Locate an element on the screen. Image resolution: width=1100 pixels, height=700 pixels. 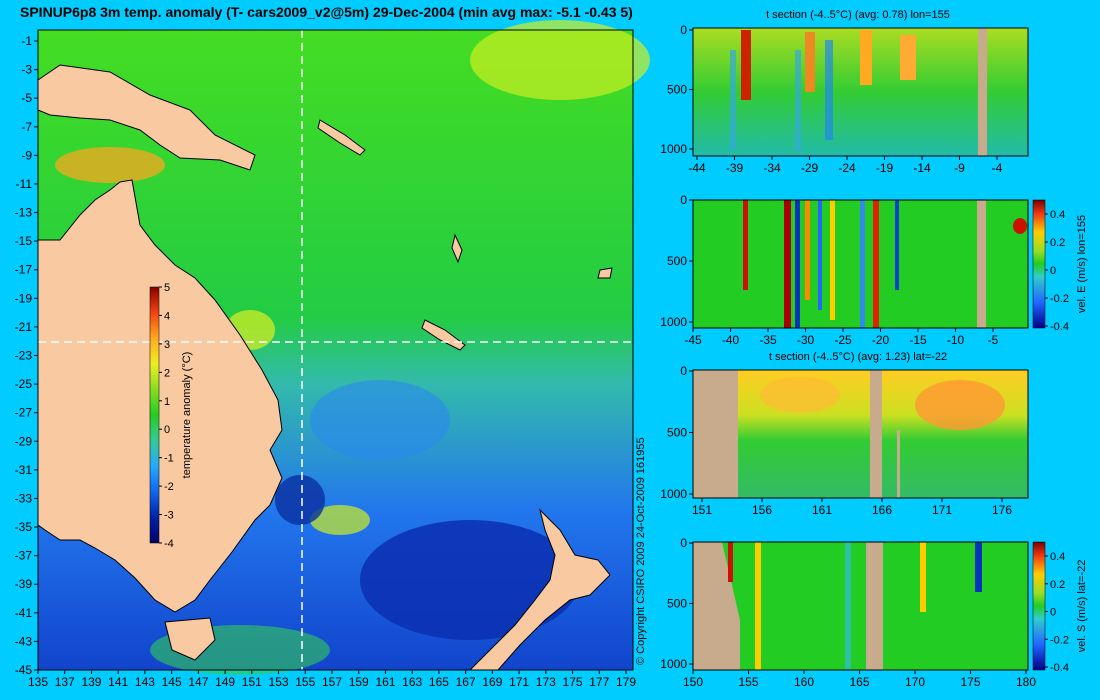
map-x-tick-label: 163 is located at coordinates (412, 682).